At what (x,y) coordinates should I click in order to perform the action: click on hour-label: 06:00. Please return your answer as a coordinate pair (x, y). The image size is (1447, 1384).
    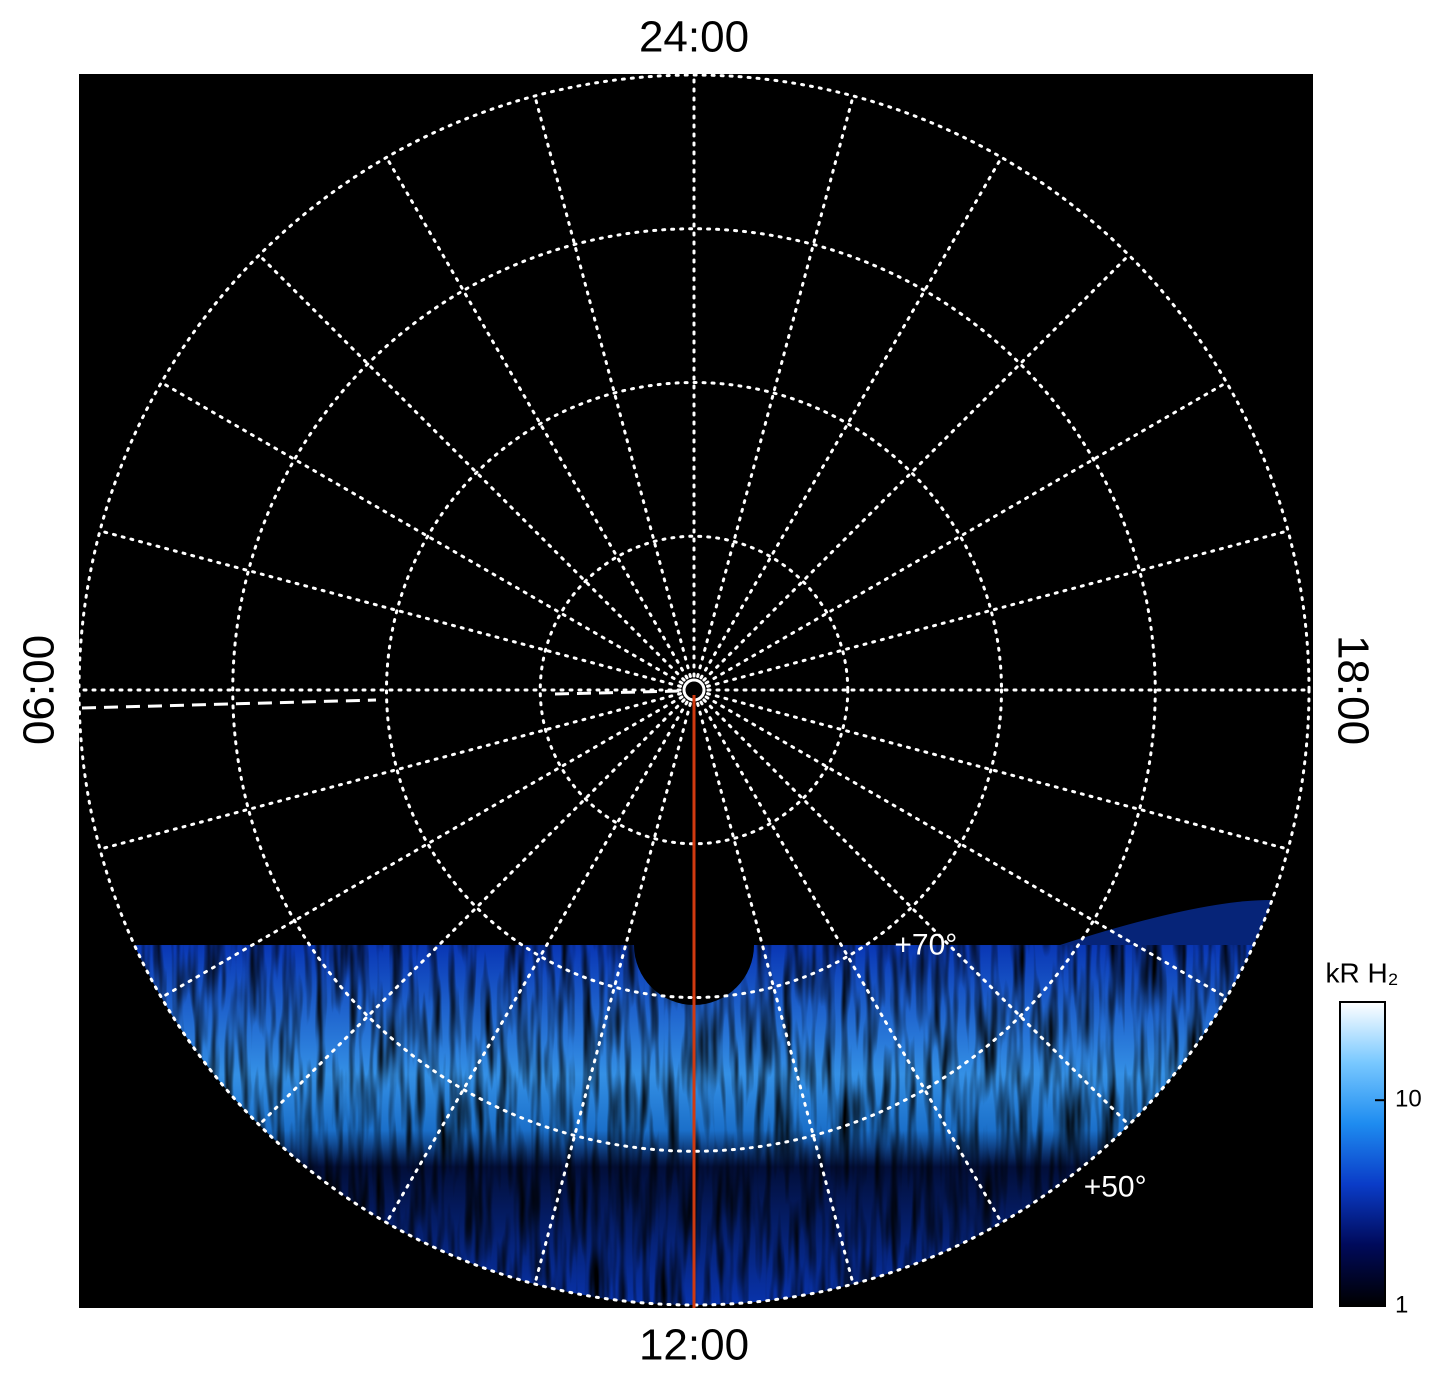
    Looking at the image, I should click on (39, 690).